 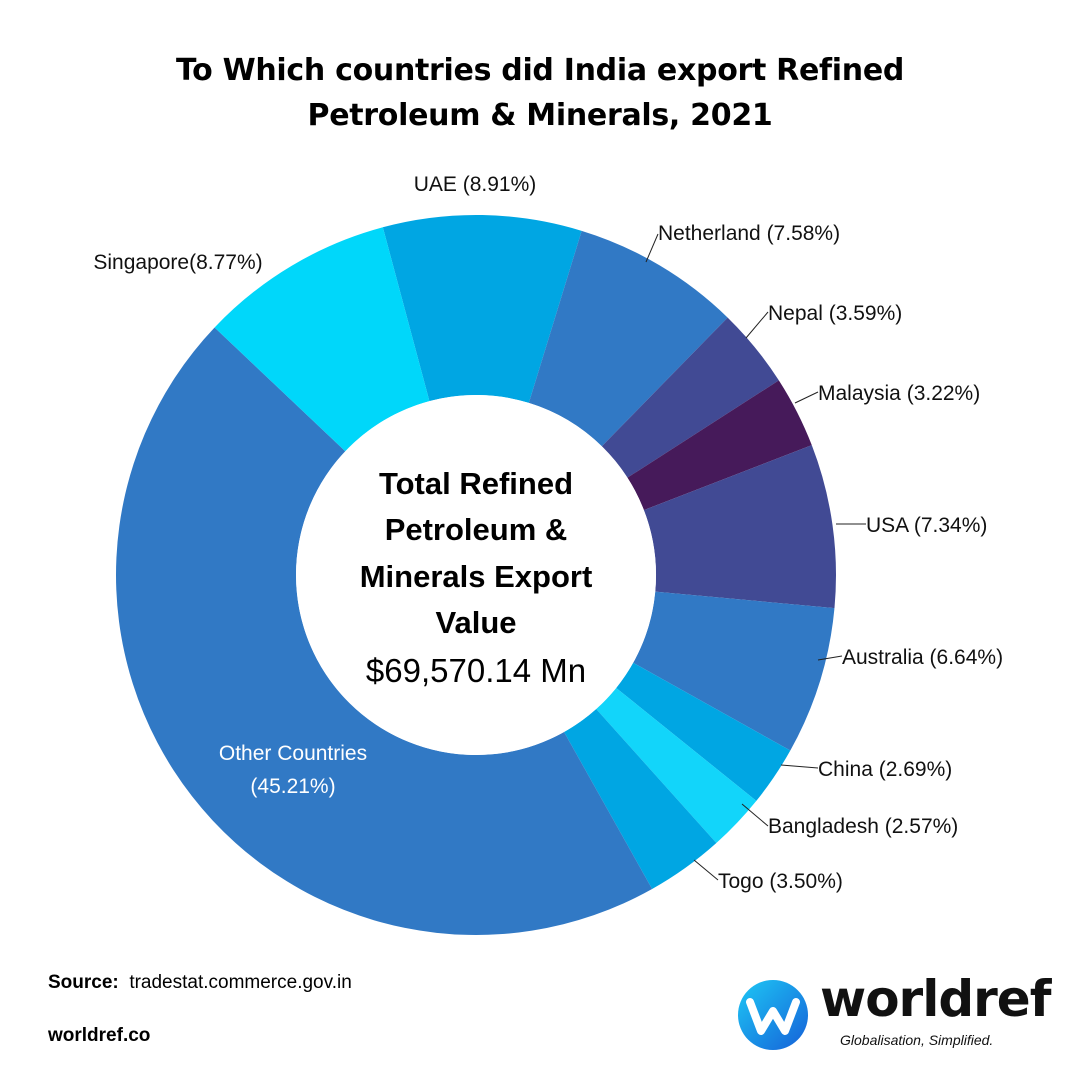 What do you see at coordinates (476, 483) in the screenshot?
I see `center-title-line-1: Total Refined` at bounding box center [476, 483].